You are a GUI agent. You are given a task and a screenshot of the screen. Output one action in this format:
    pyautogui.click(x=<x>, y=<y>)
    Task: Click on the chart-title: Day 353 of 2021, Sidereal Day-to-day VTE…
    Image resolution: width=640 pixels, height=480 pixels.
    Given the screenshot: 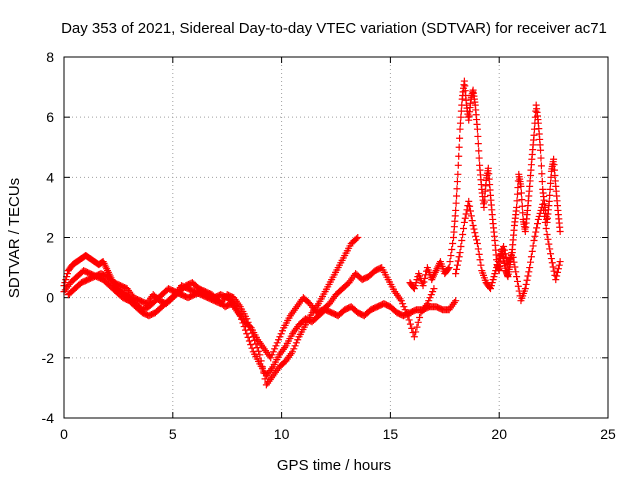 What is the action you would take?
    pyautogui.click(x=334, y=28)
    